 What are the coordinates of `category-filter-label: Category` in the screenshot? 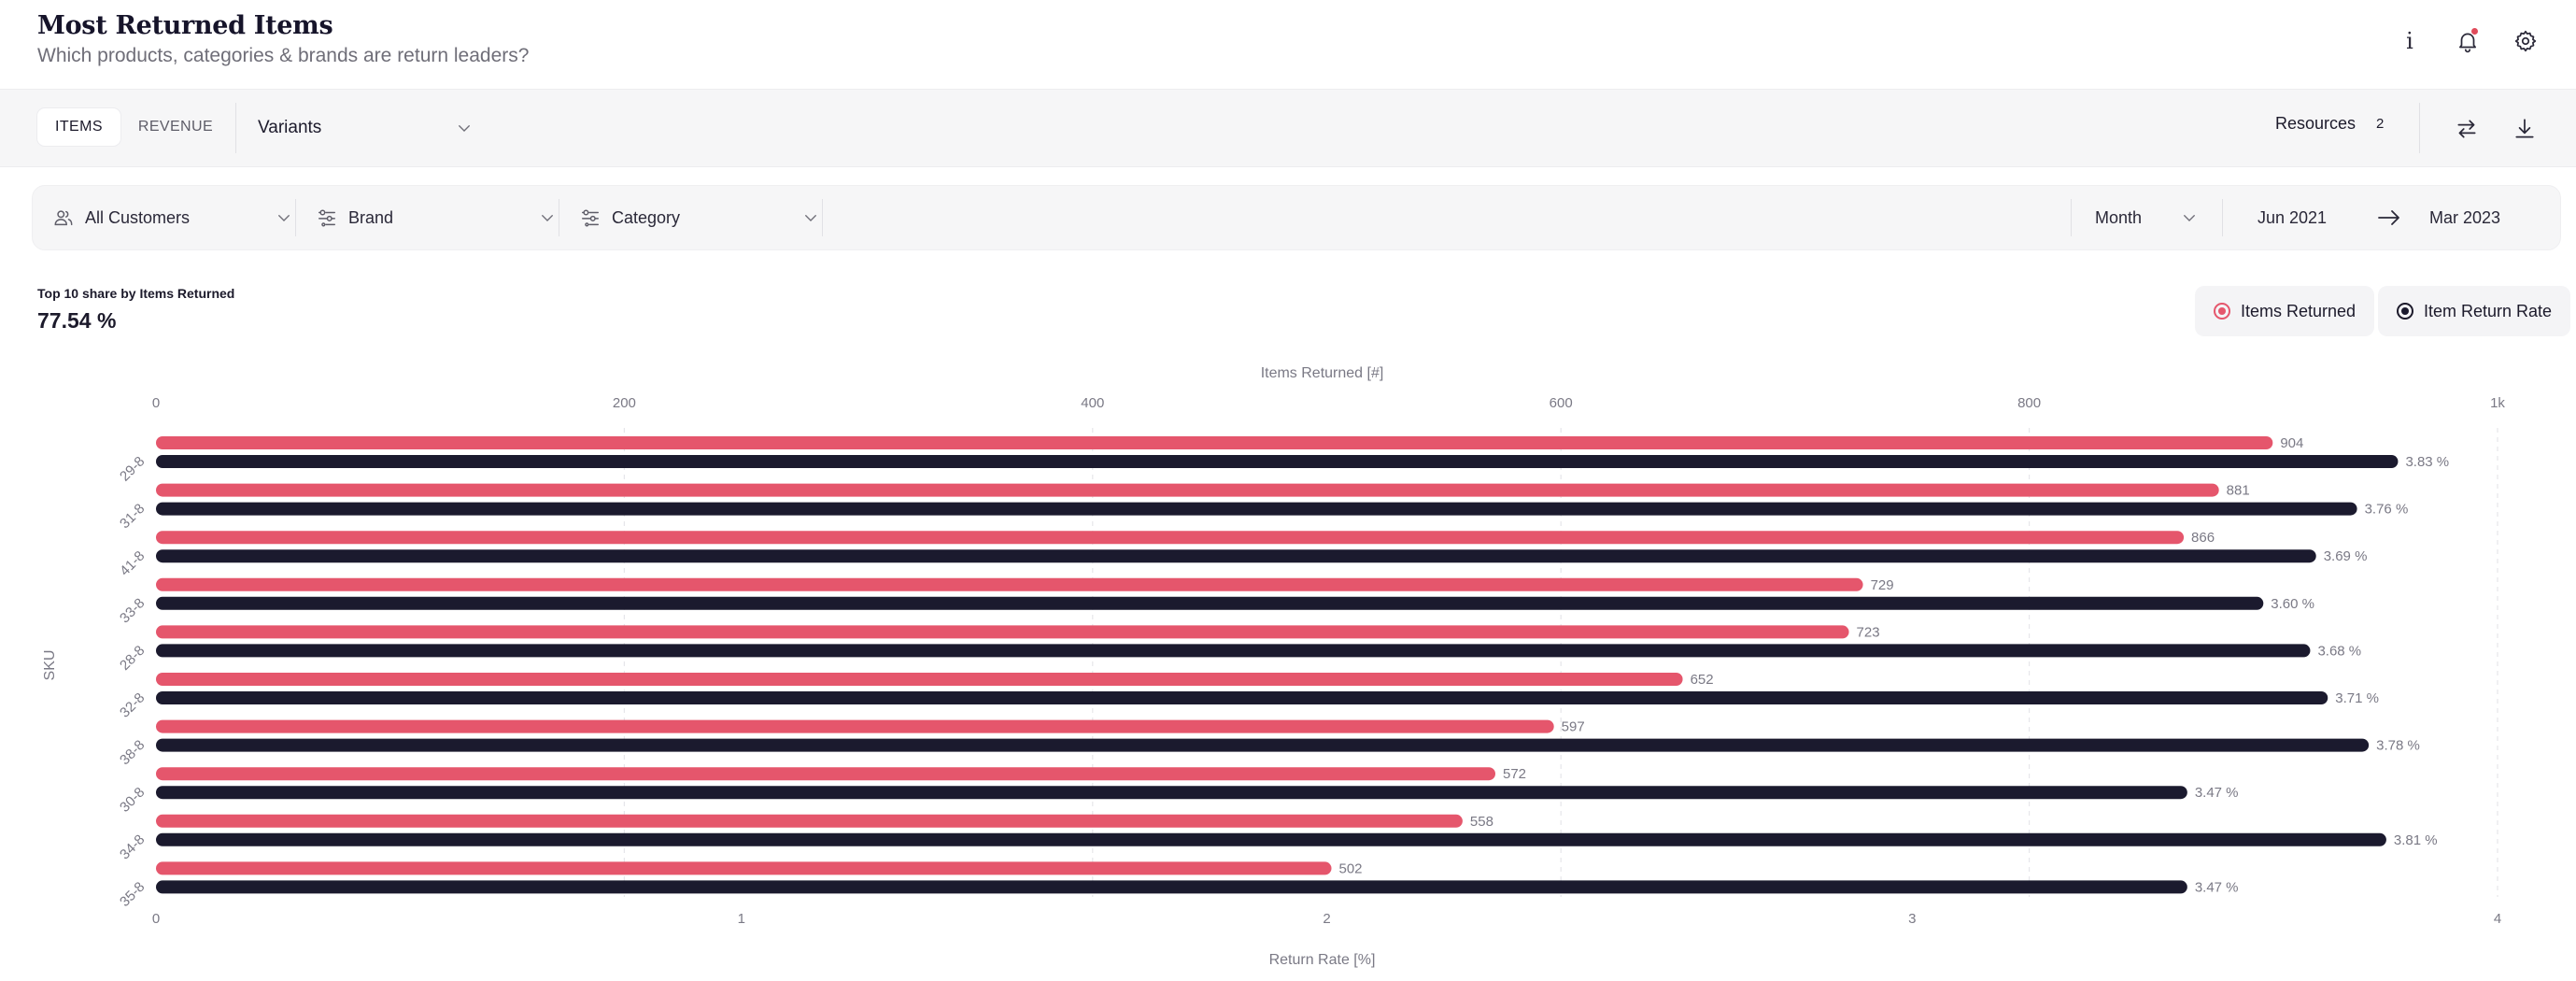 It's located at (646, 217).